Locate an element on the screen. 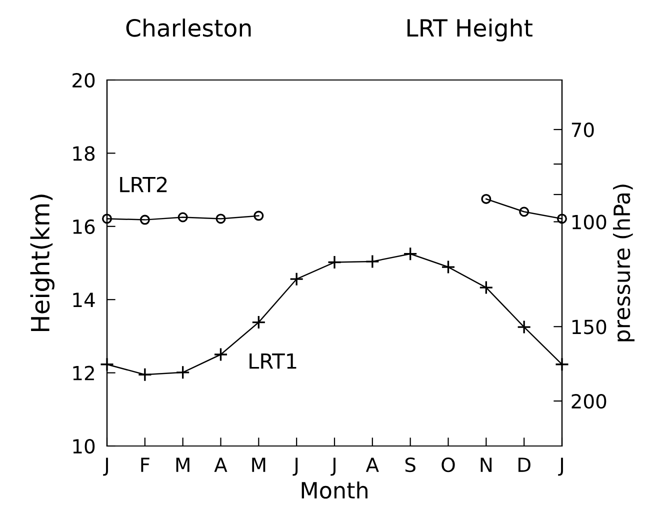  x-tick-label: O is located at coordinates (448, 464).